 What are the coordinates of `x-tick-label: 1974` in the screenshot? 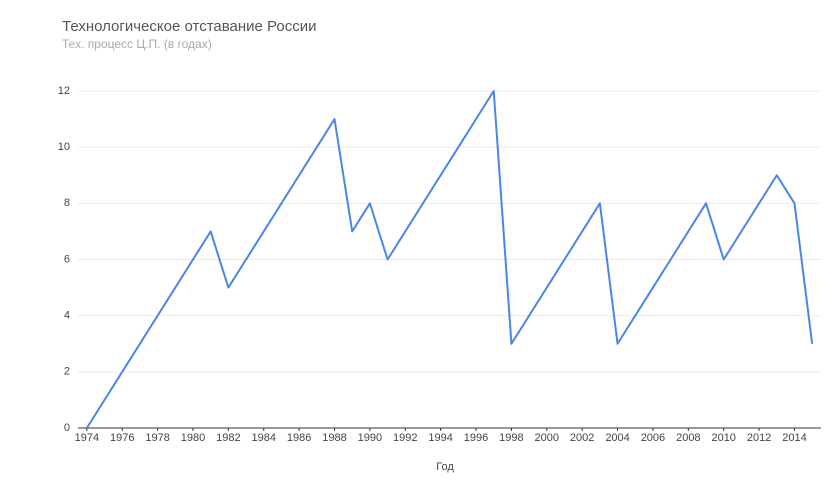 It's located at (87, 438).